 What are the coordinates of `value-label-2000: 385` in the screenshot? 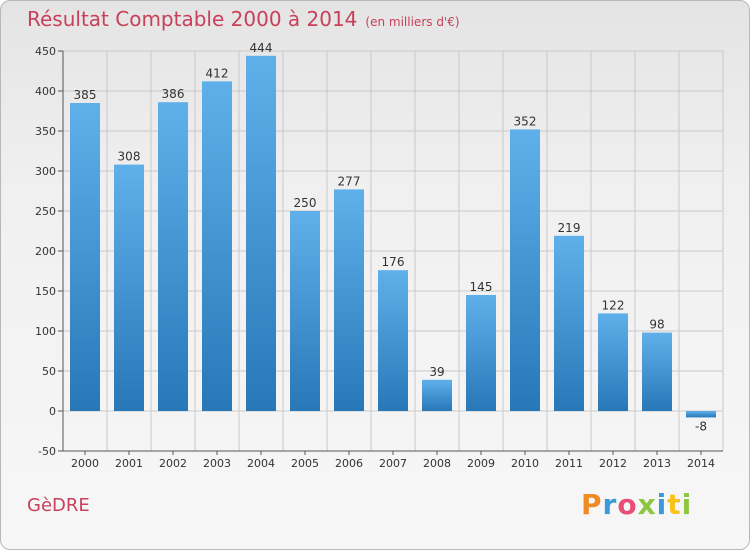 It's located at (85, 95).